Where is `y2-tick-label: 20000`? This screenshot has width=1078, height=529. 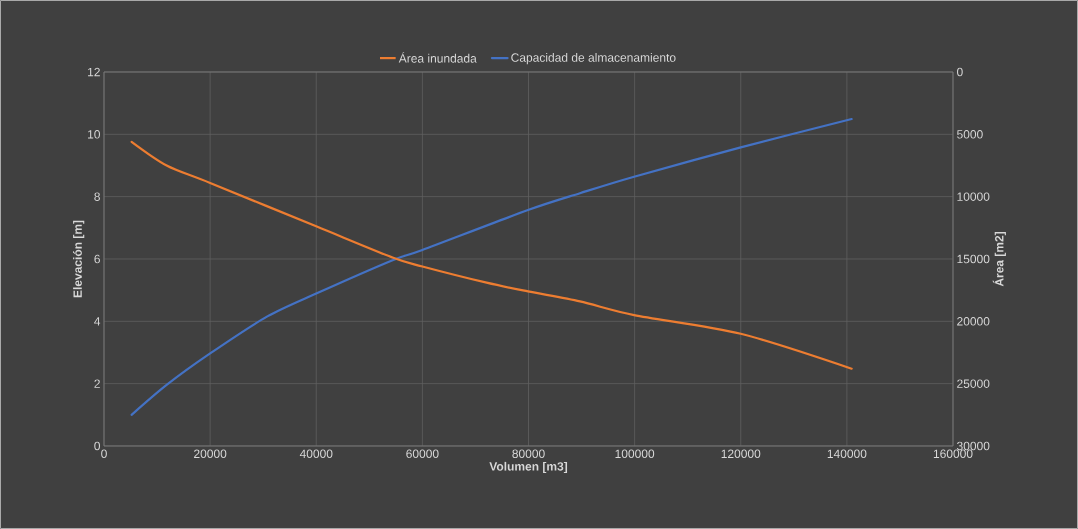 y2-tick-label: 20000 is located at coordinates (973, 321).